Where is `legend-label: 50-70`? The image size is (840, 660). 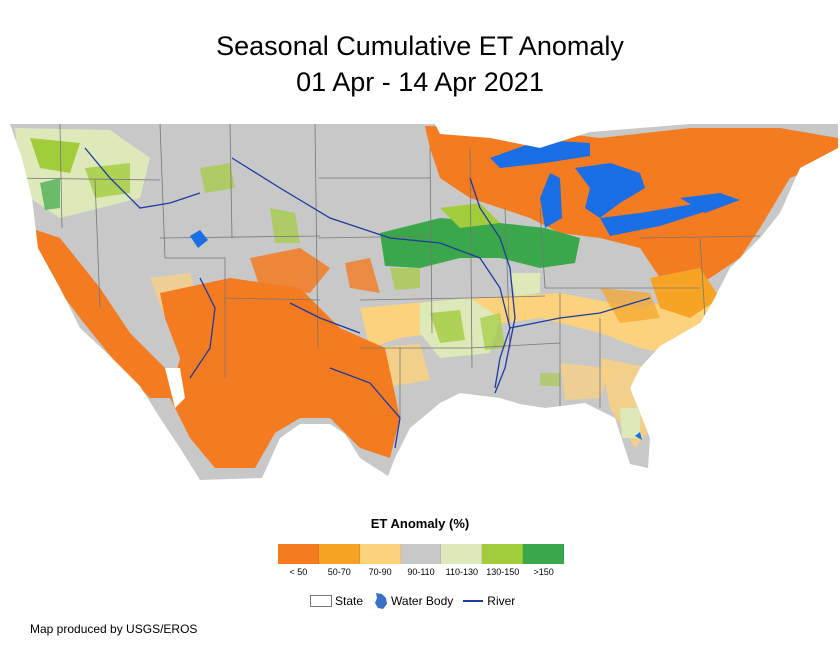 legend-label: 50-70 is located at coordinates (339, 572).